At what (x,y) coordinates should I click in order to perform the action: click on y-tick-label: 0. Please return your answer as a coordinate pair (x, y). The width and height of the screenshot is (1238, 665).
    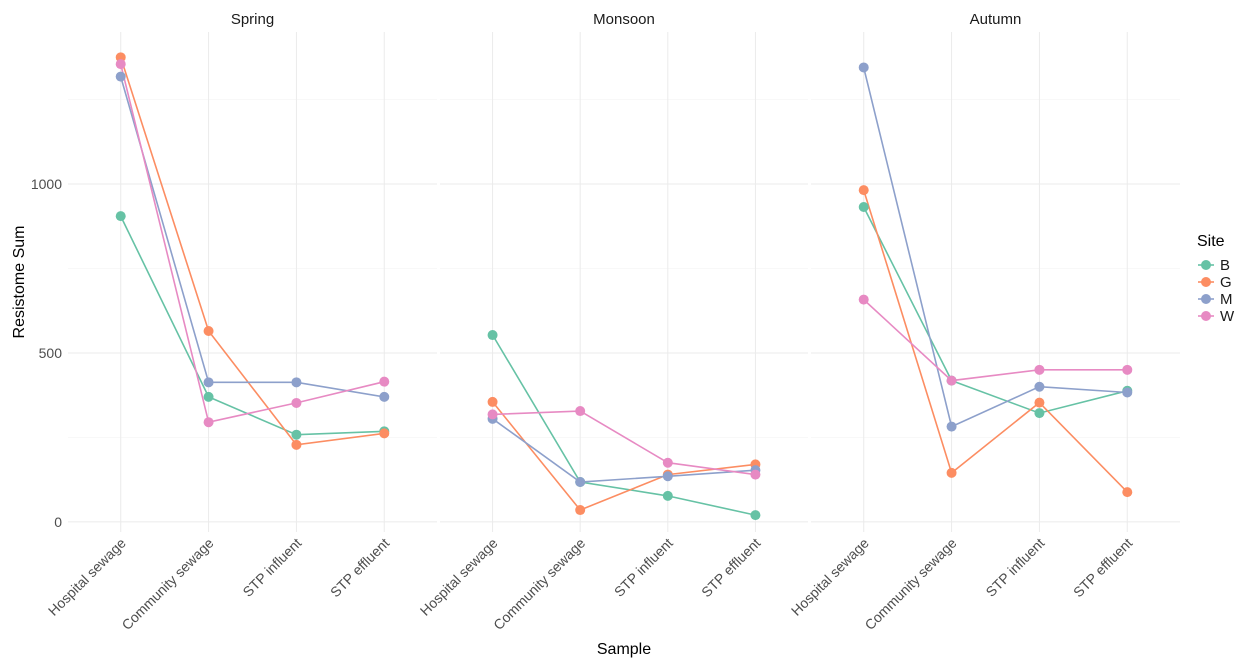
    Looking at the image, I should click on (58, 522).